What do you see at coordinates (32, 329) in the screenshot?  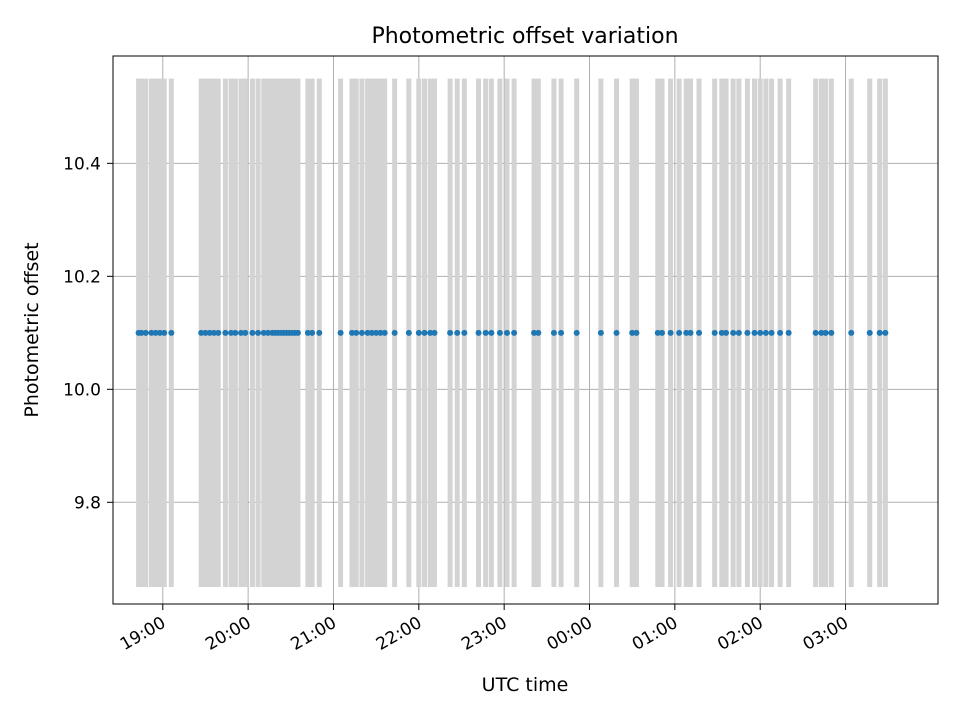 I see `y-axis-label: Photometric offset` at bounding box center [32, 329].